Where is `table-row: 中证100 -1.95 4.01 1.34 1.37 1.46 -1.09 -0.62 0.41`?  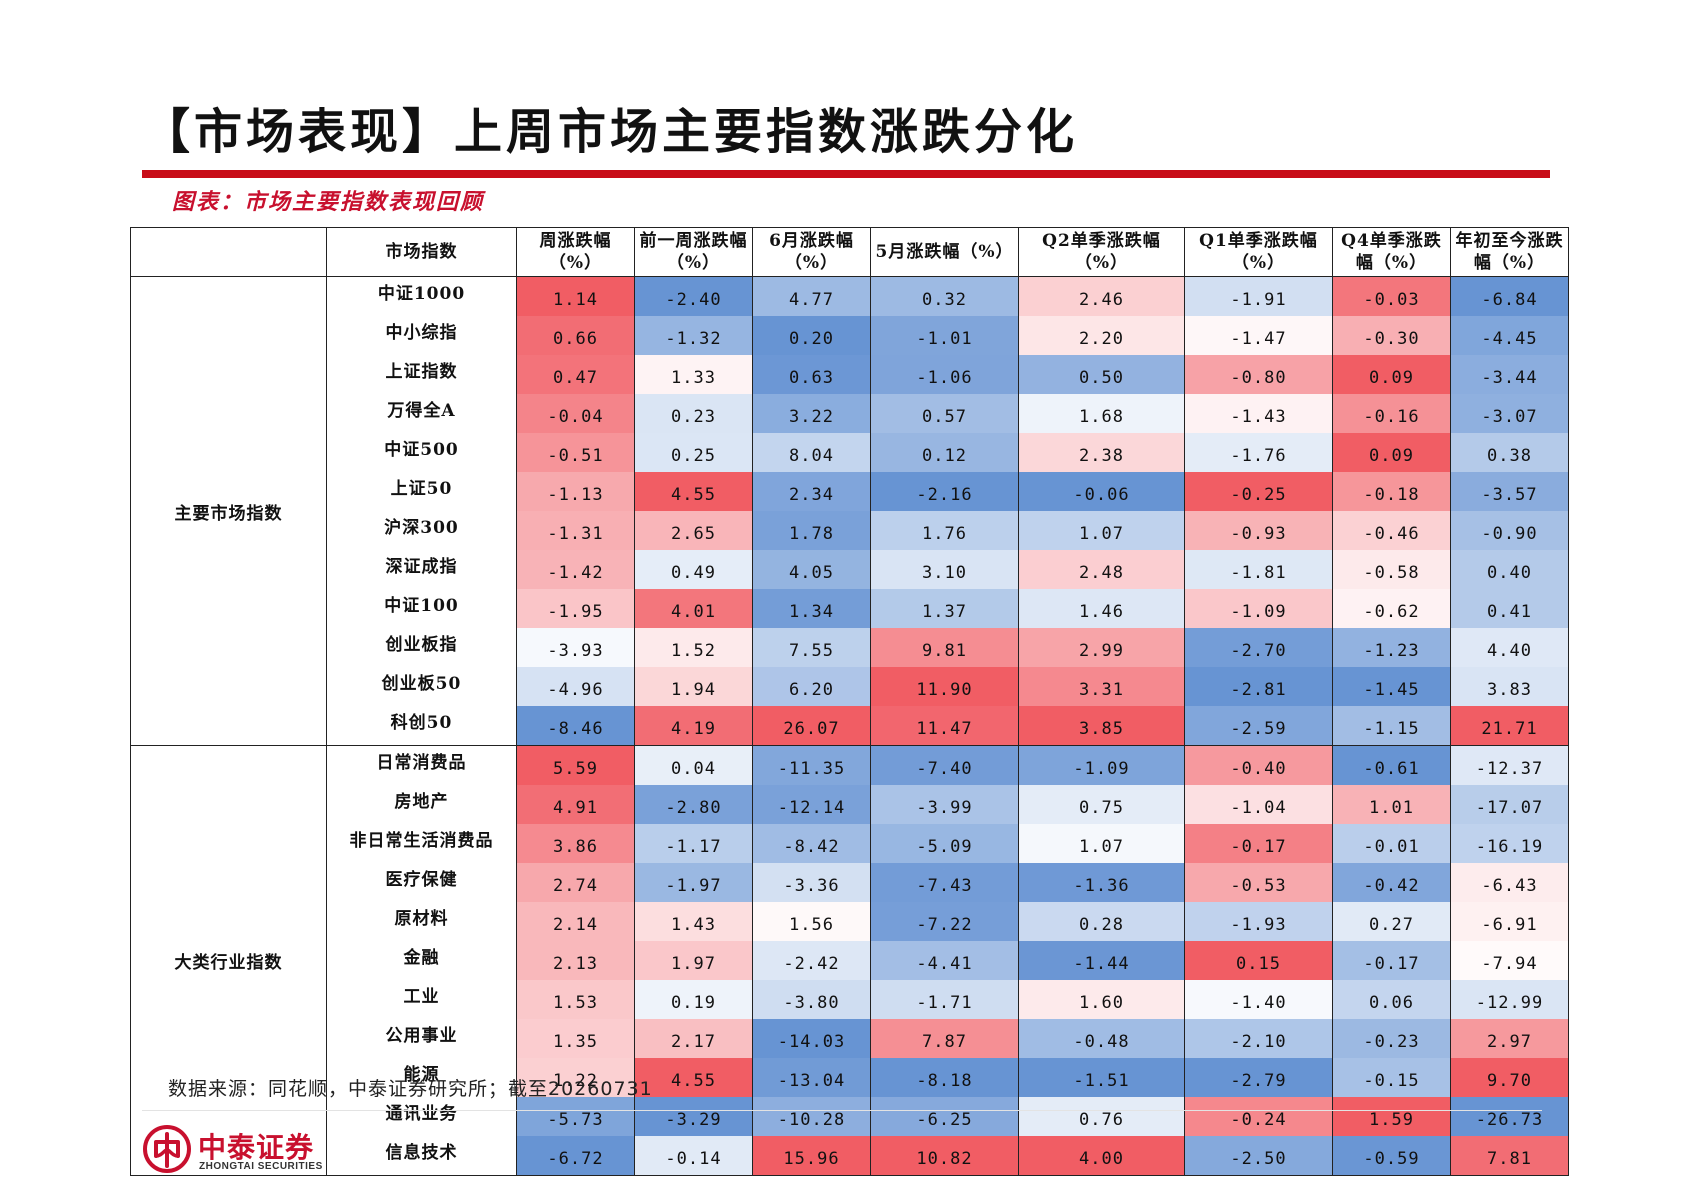 table-row: 中证100 -1.95 4.01 1.34 1.37 1.46 -1.09 -0.62 0.41 is located at coordinates (850, 608).